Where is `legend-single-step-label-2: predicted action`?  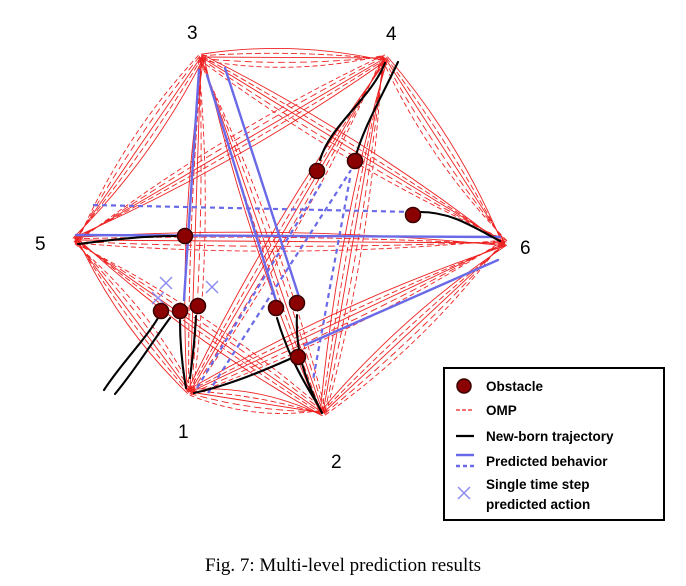
legend-single-step-label-2: predicted action is located at coordinates (538, 504).